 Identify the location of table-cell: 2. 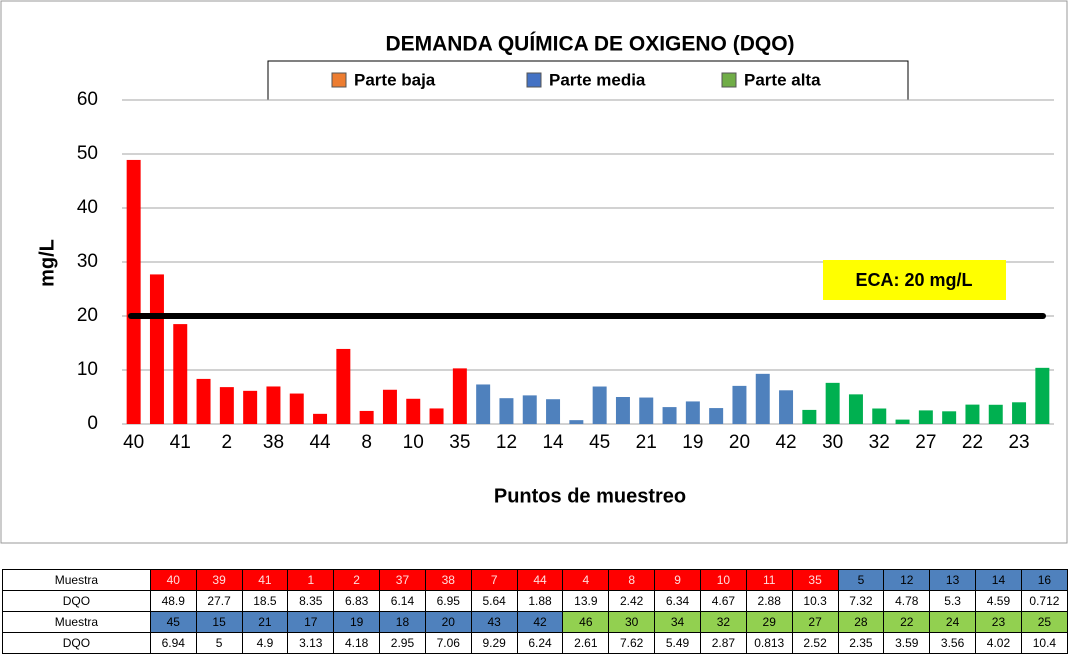
(357, 580).